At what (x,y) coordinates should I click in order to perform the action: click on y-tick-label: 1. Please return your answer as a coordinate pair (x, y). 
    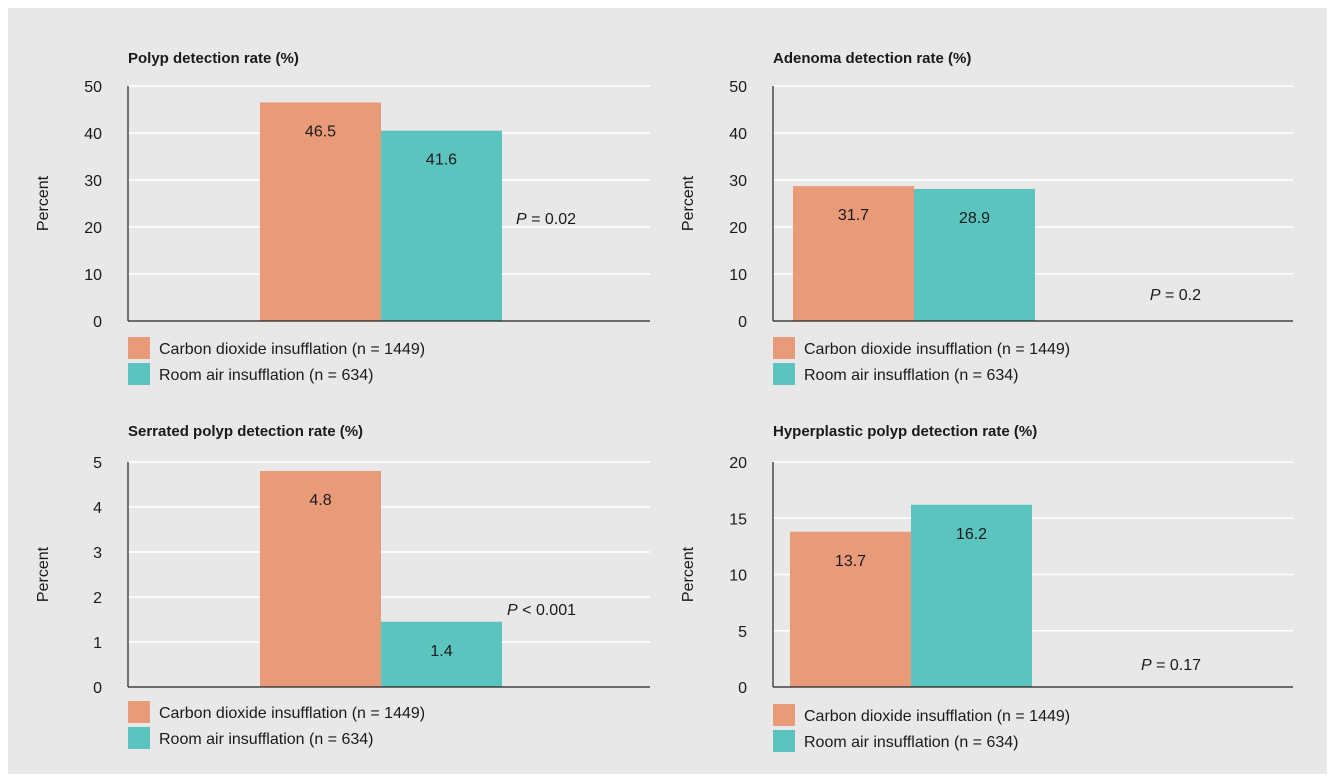
    Looking at the image, I should click on (97, 643).